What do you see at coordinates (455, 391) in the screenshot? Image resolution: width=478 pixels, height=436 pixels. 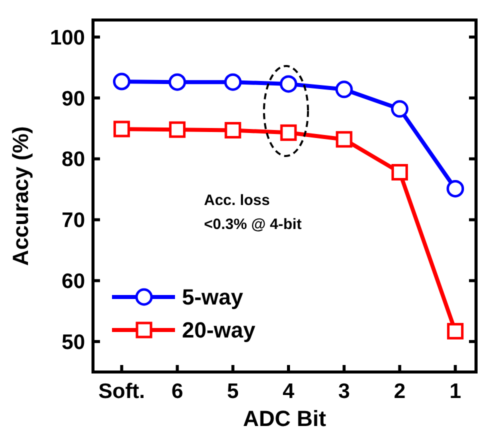 I see `x-tick-label: 1` at bounding box center [455, 391].